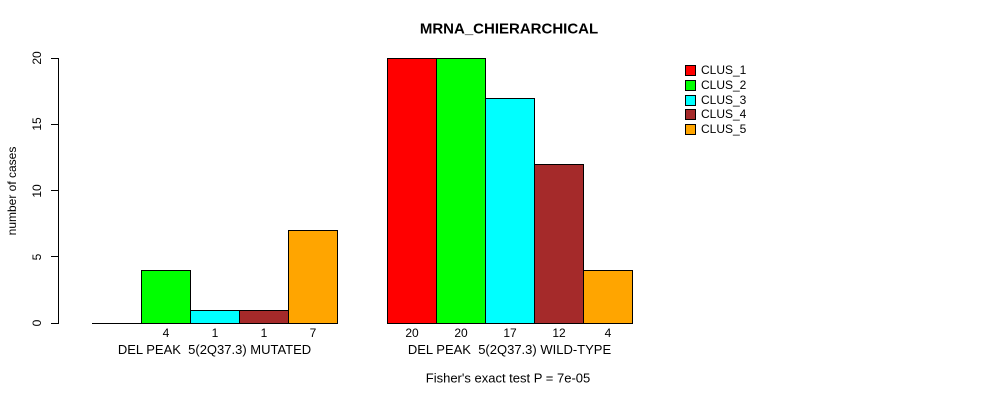  What do you see at coordinates (412, 191) in the screenshot?
I see `bar-clus_1-group2` at bounding box center [412, 191].